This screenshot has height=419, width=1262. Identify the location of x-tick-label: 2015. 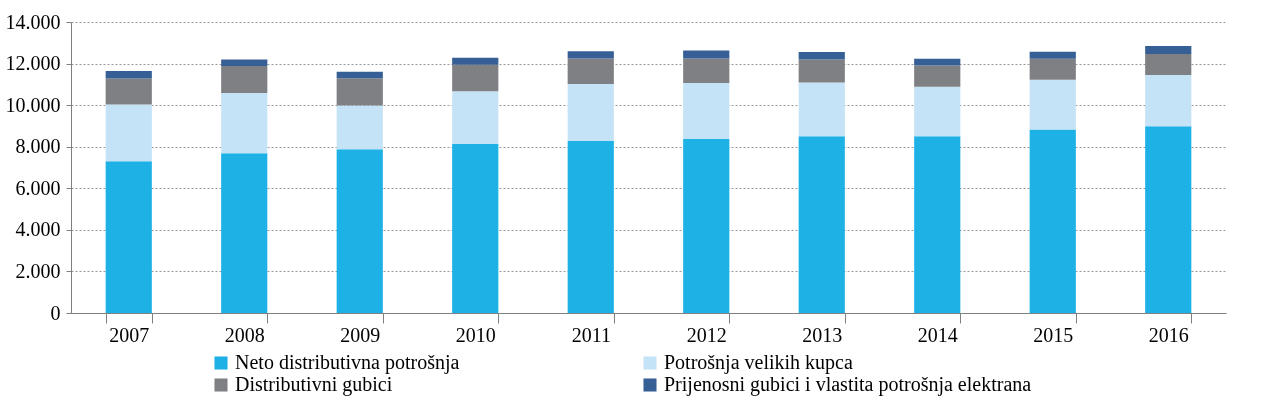
(1053, 334).